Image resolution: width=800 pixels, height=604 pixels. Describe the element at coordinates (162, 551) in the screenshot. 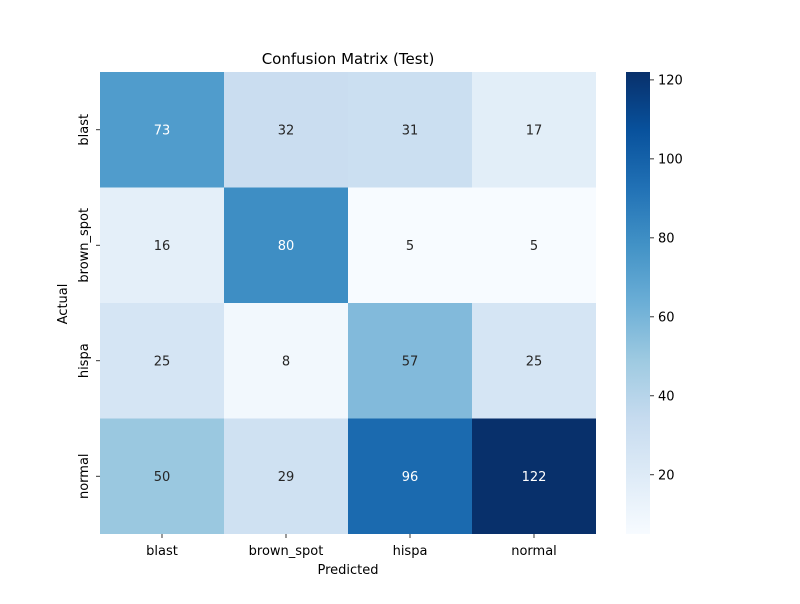

I see `x-tick-label: blast` at that location.